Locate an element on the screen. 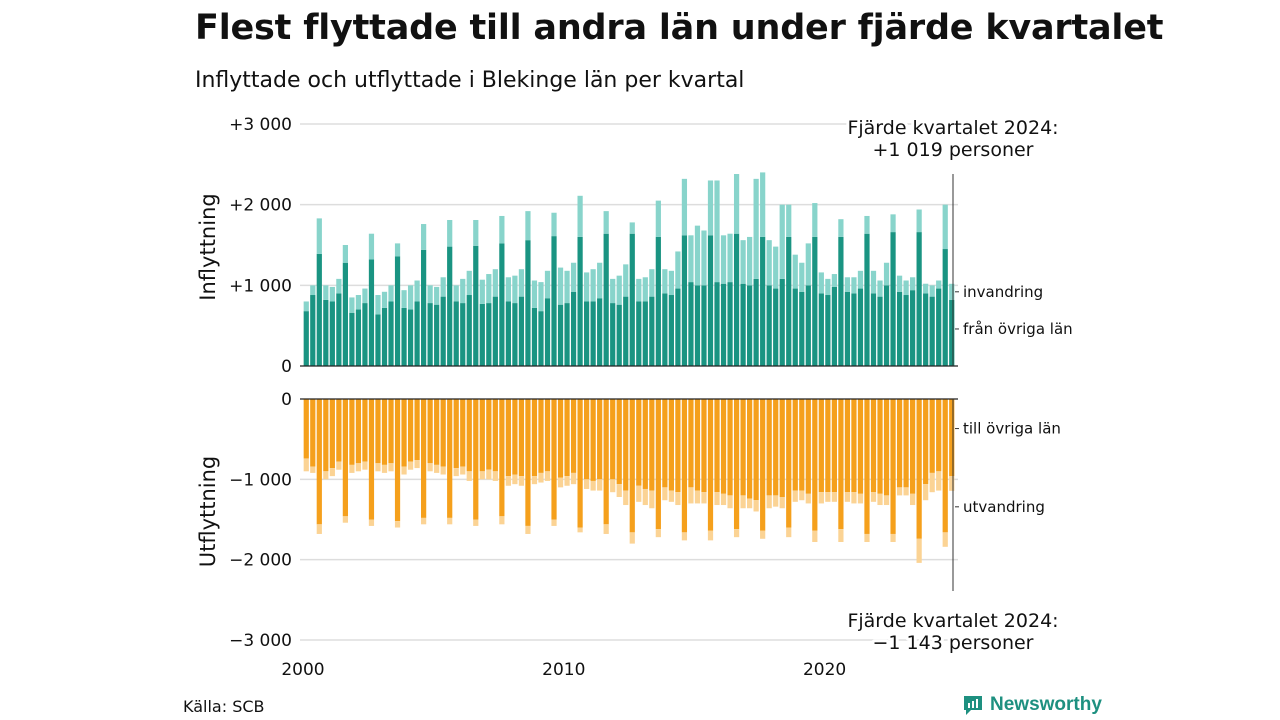 The width and height of the screenshot is (1280, 720). source-note: Källa: SCB is located at coordinates (224, 706).